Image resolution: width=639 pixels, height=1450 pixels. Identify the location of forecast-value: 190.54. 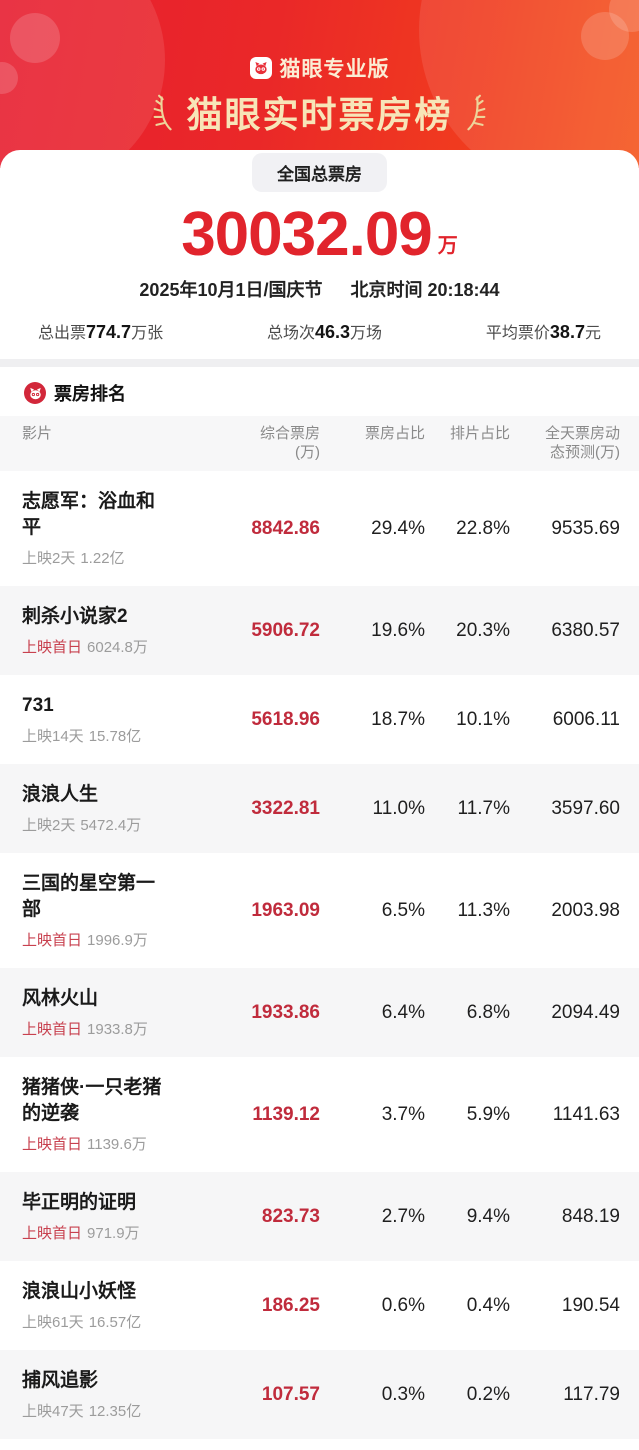
(590, 1305).